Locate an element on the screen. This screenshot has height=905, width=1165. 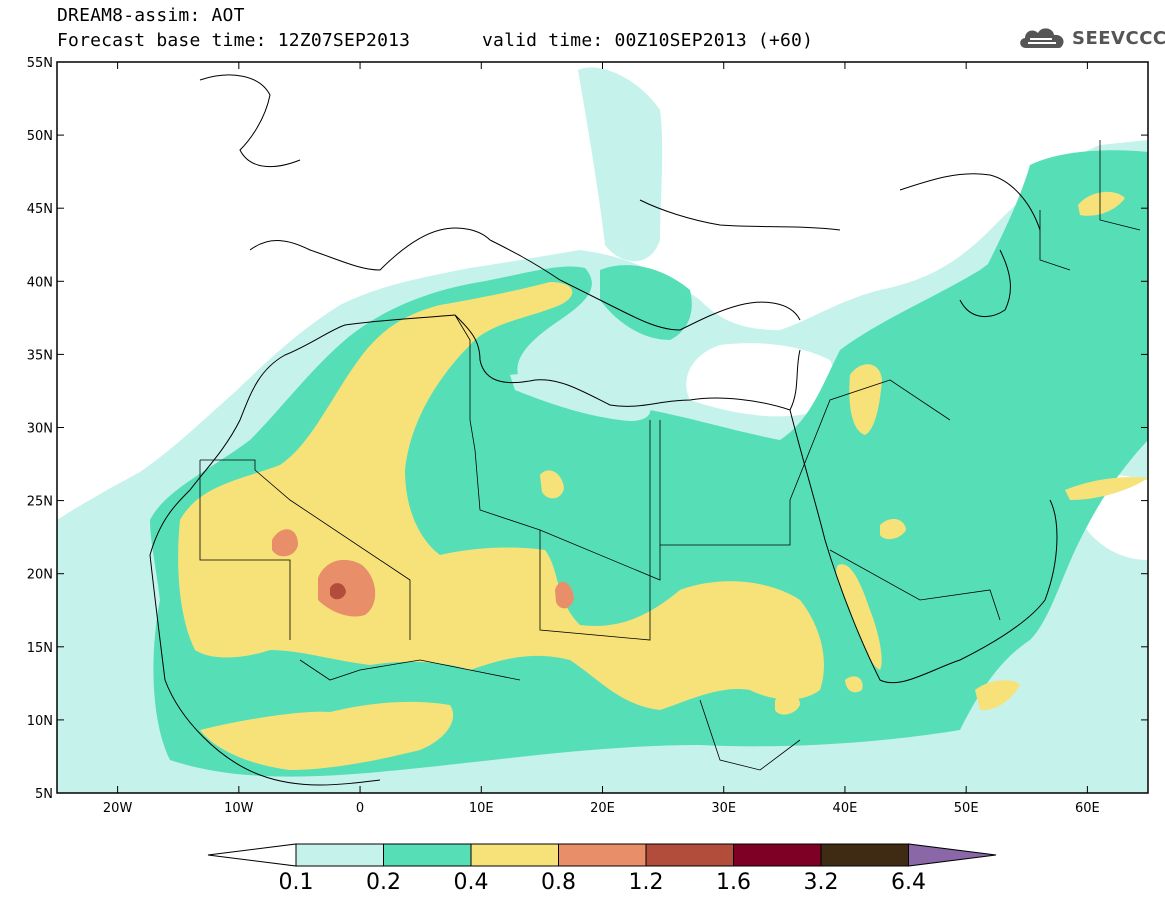
colorbar: 0.1 0.2 0.4 0.8 1.2 1.6 3.2 6.4 is located at coordinates (602, 869).